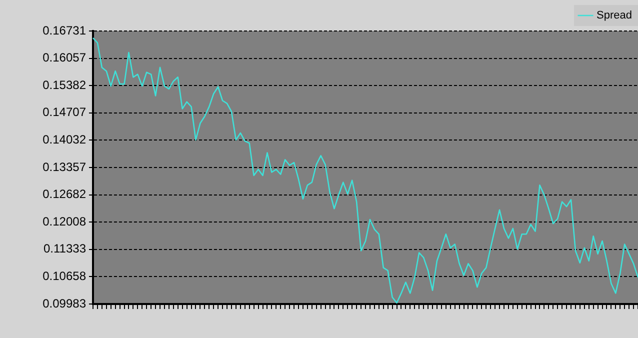  Describe the element at coordinates (65, 249) in the screenshot. I see `y-tick-label: 0.11333` at that location.